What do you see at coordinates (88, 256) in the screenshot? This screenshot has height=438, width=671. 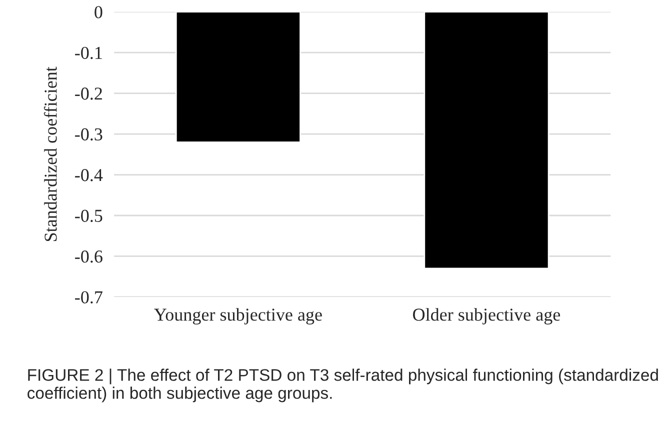 I see `y-tick-label: -0.6` at bounding box center [88, 256].